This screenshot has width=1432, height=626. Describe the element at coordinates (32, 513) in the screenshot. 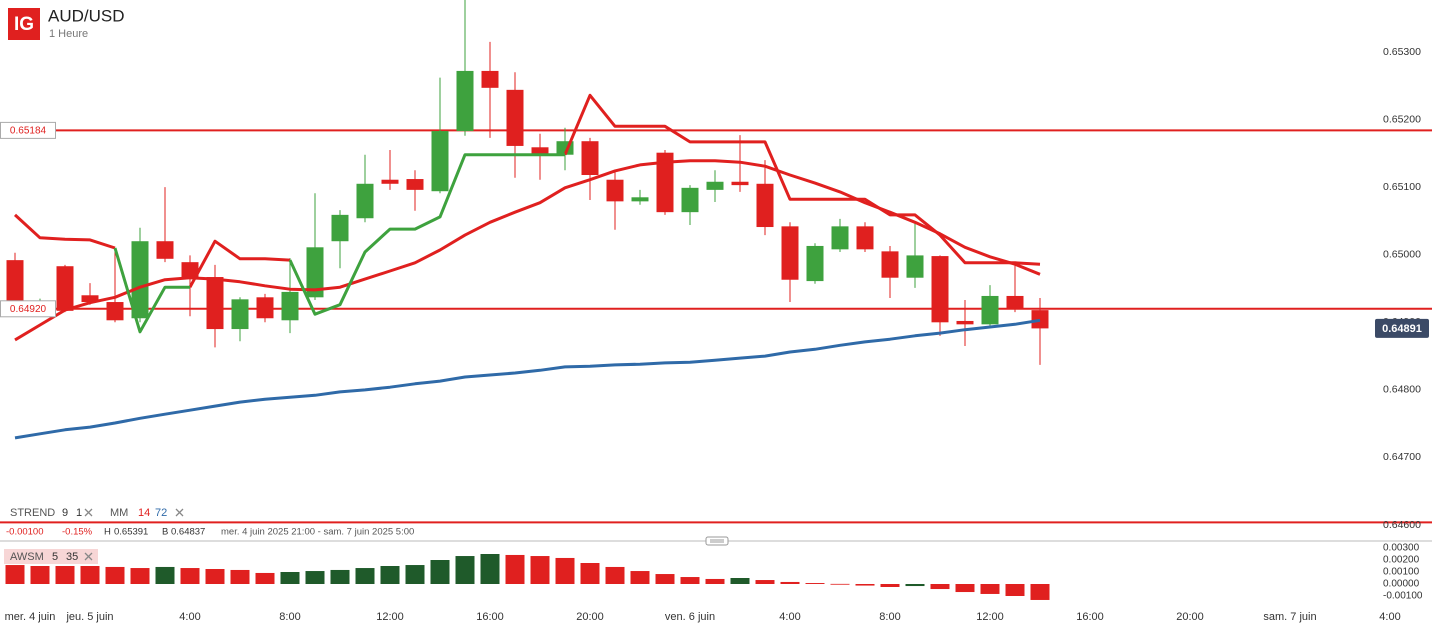

I see `legend-name: STREND` at that location.